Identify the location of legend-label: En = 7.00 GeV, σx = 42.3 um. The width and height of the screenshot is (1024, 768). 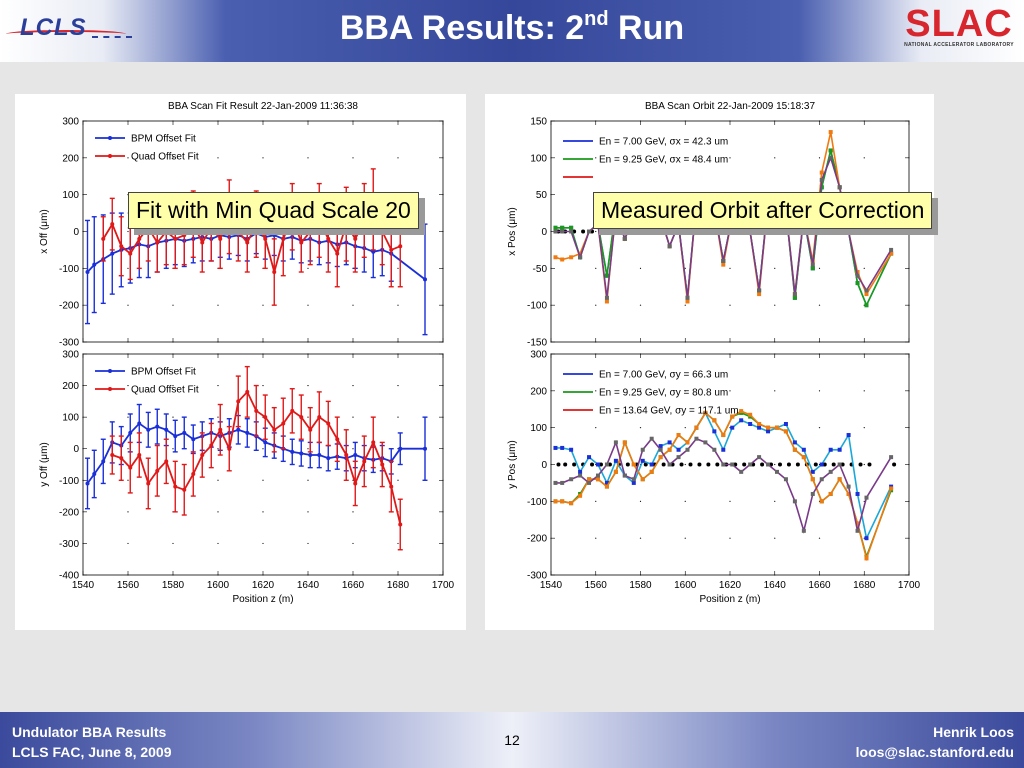
(663, 142).